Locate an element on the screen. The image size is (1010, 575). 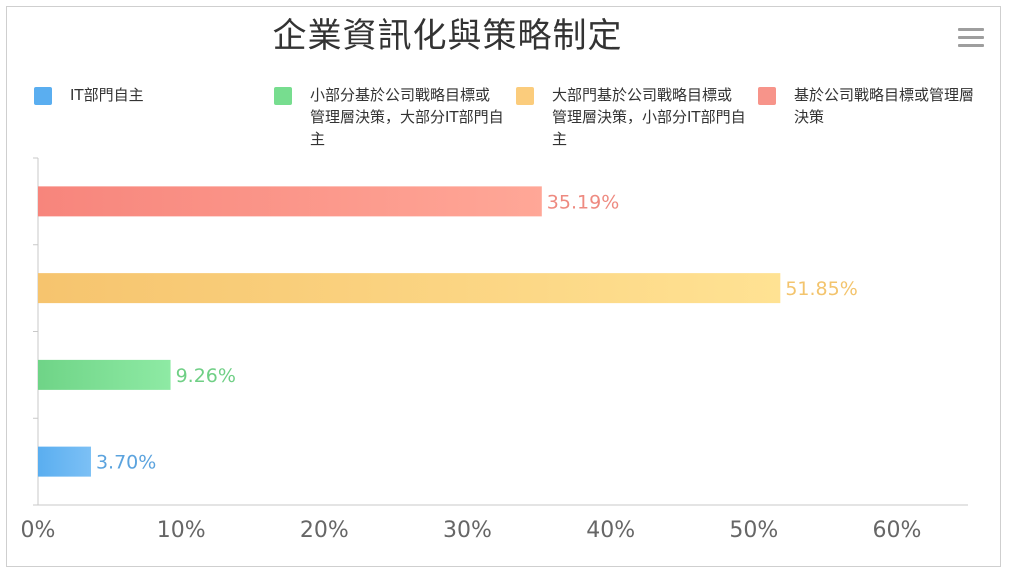
legend-item-mostly-strategy: 大部門基於公司戰略目標或管理層決策，小部分IT部門自主 is located at coordinates (631, 117).